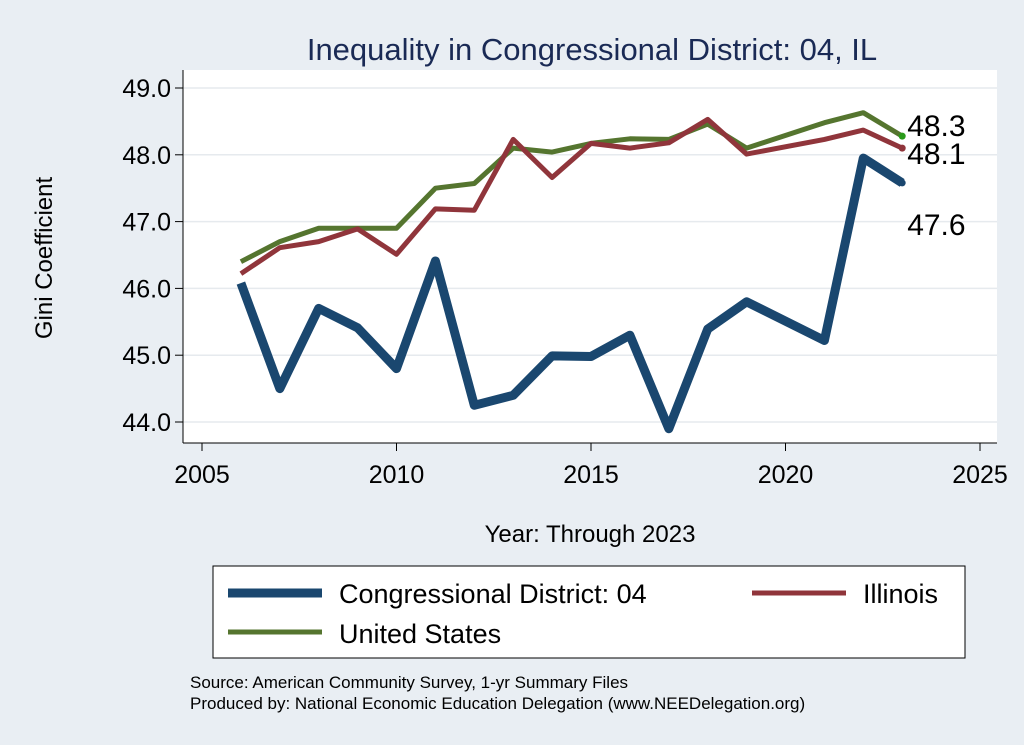 The height and width of the screenshot is (745, 1024). Describe the element at coordinates (900, 594) in the screenshot. I see `legend-label-illinois: Illinois` at that location.